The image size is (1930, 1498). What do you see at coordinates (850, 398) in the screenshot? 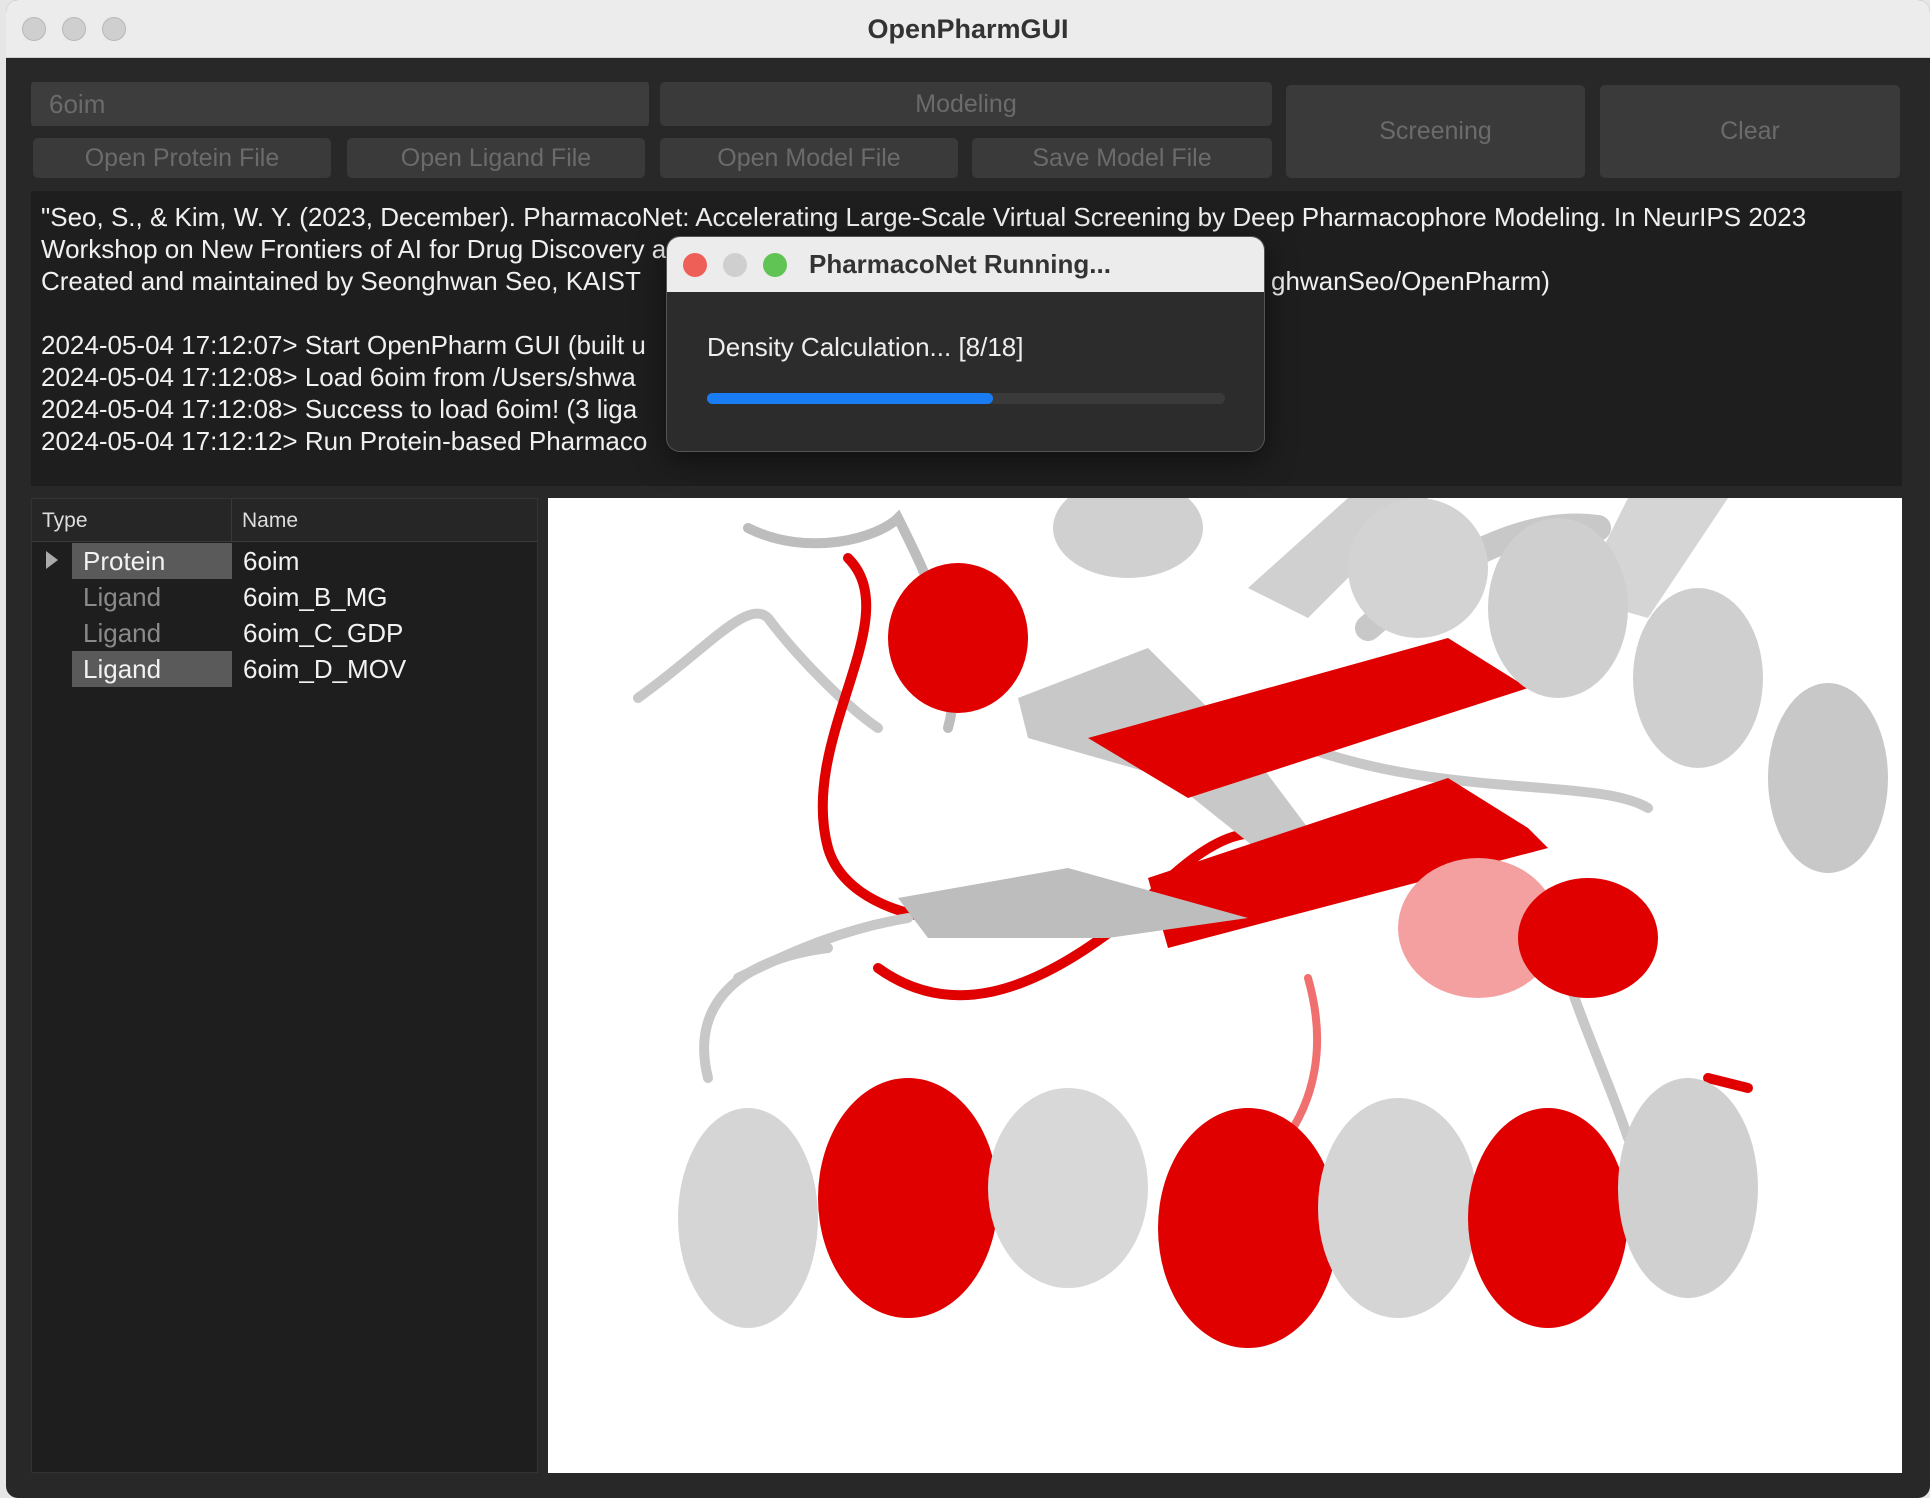
I see `progress-fill` at bounding box center [850, 398].